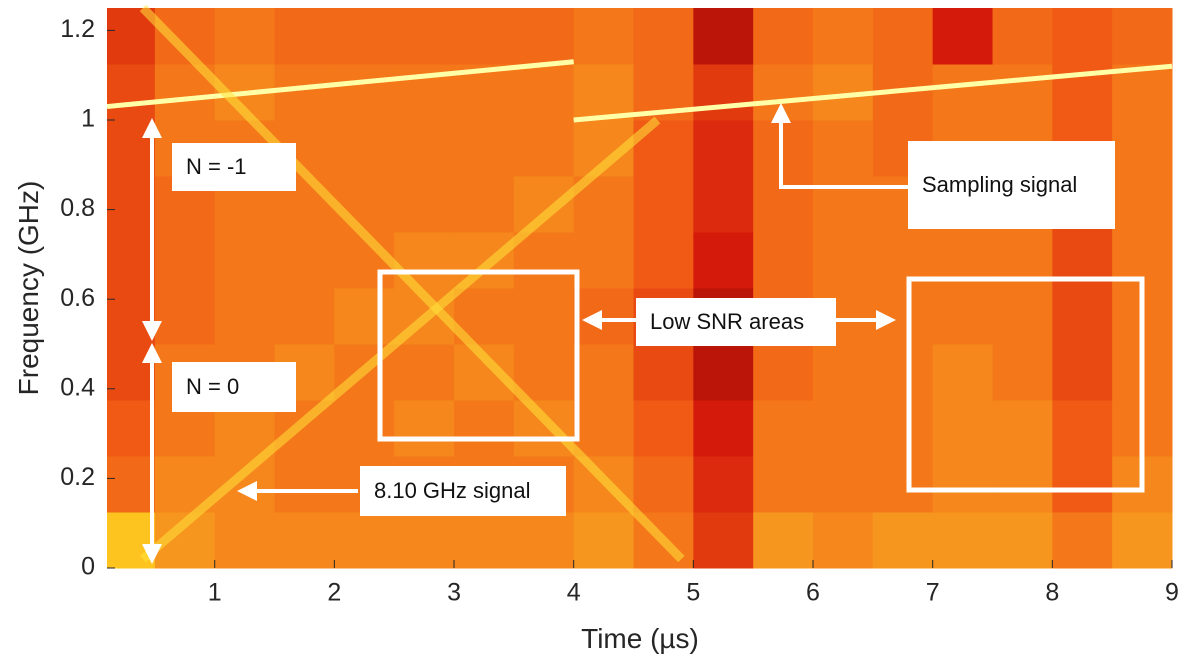 This screenshot has height=665, width=1190. I want to click on arrow, so click(839, 146).